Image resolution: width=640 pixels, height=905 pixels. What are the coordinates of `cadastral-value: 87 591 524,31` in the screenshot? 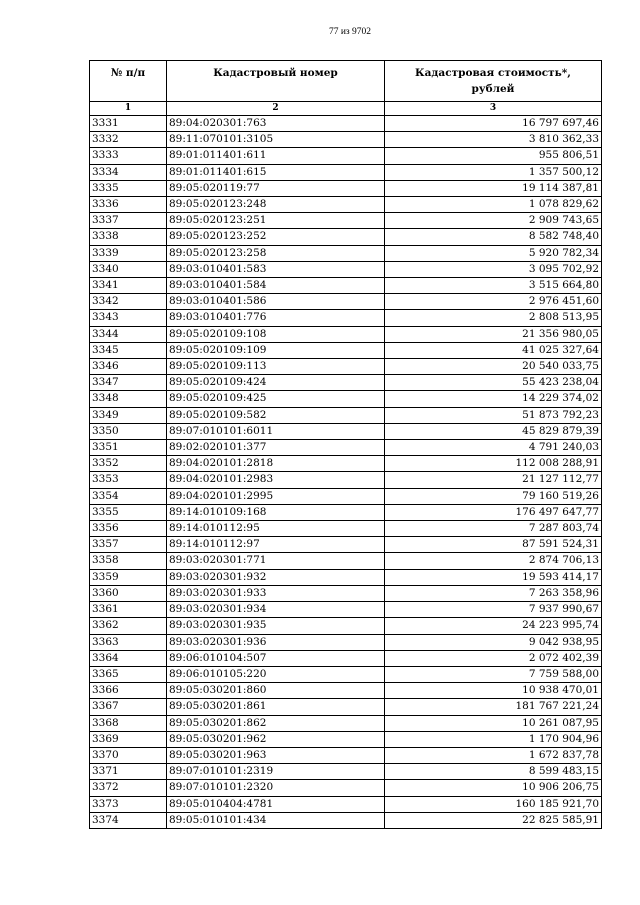 It's located at (493, 545).